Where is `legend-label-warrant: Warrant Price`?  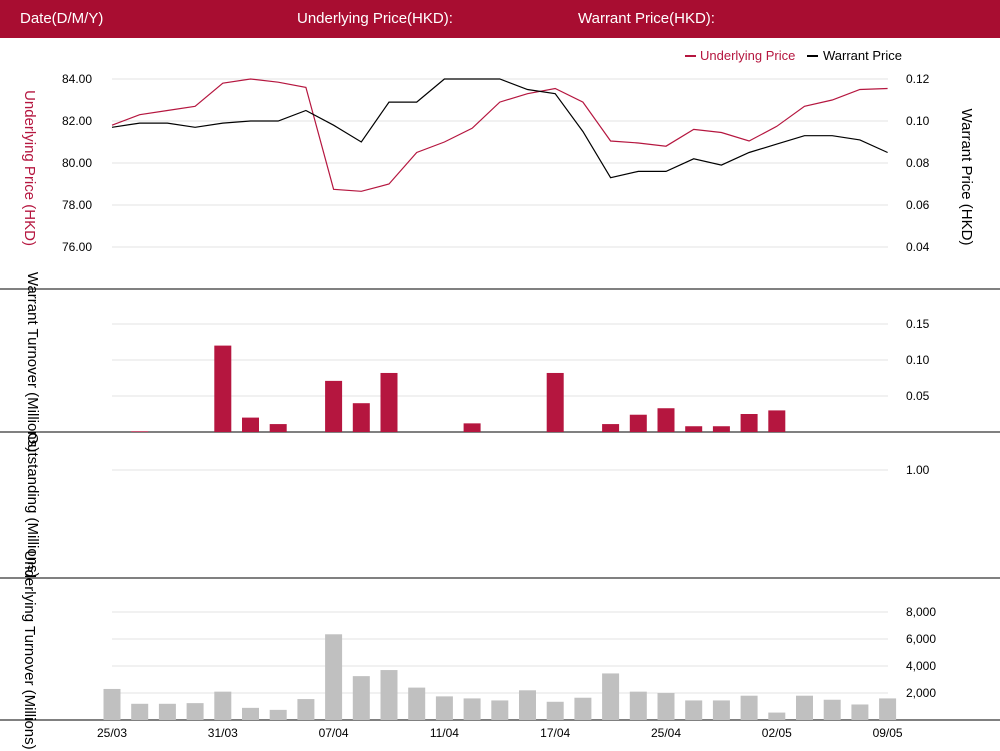 legend-label-warrant: Warrant Price is located at coordinates (862, 55).